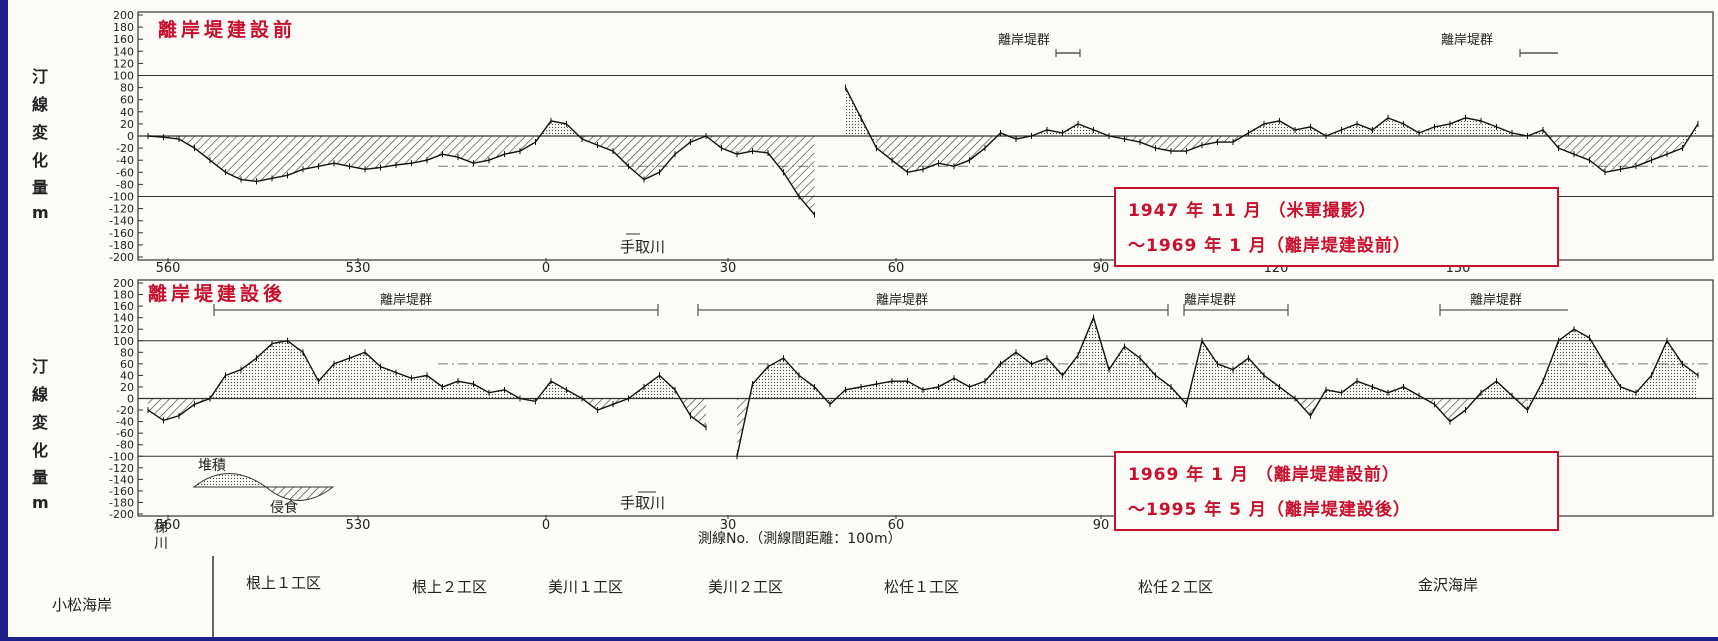  I want to click on y-label-char: 量, so click(40, 477).